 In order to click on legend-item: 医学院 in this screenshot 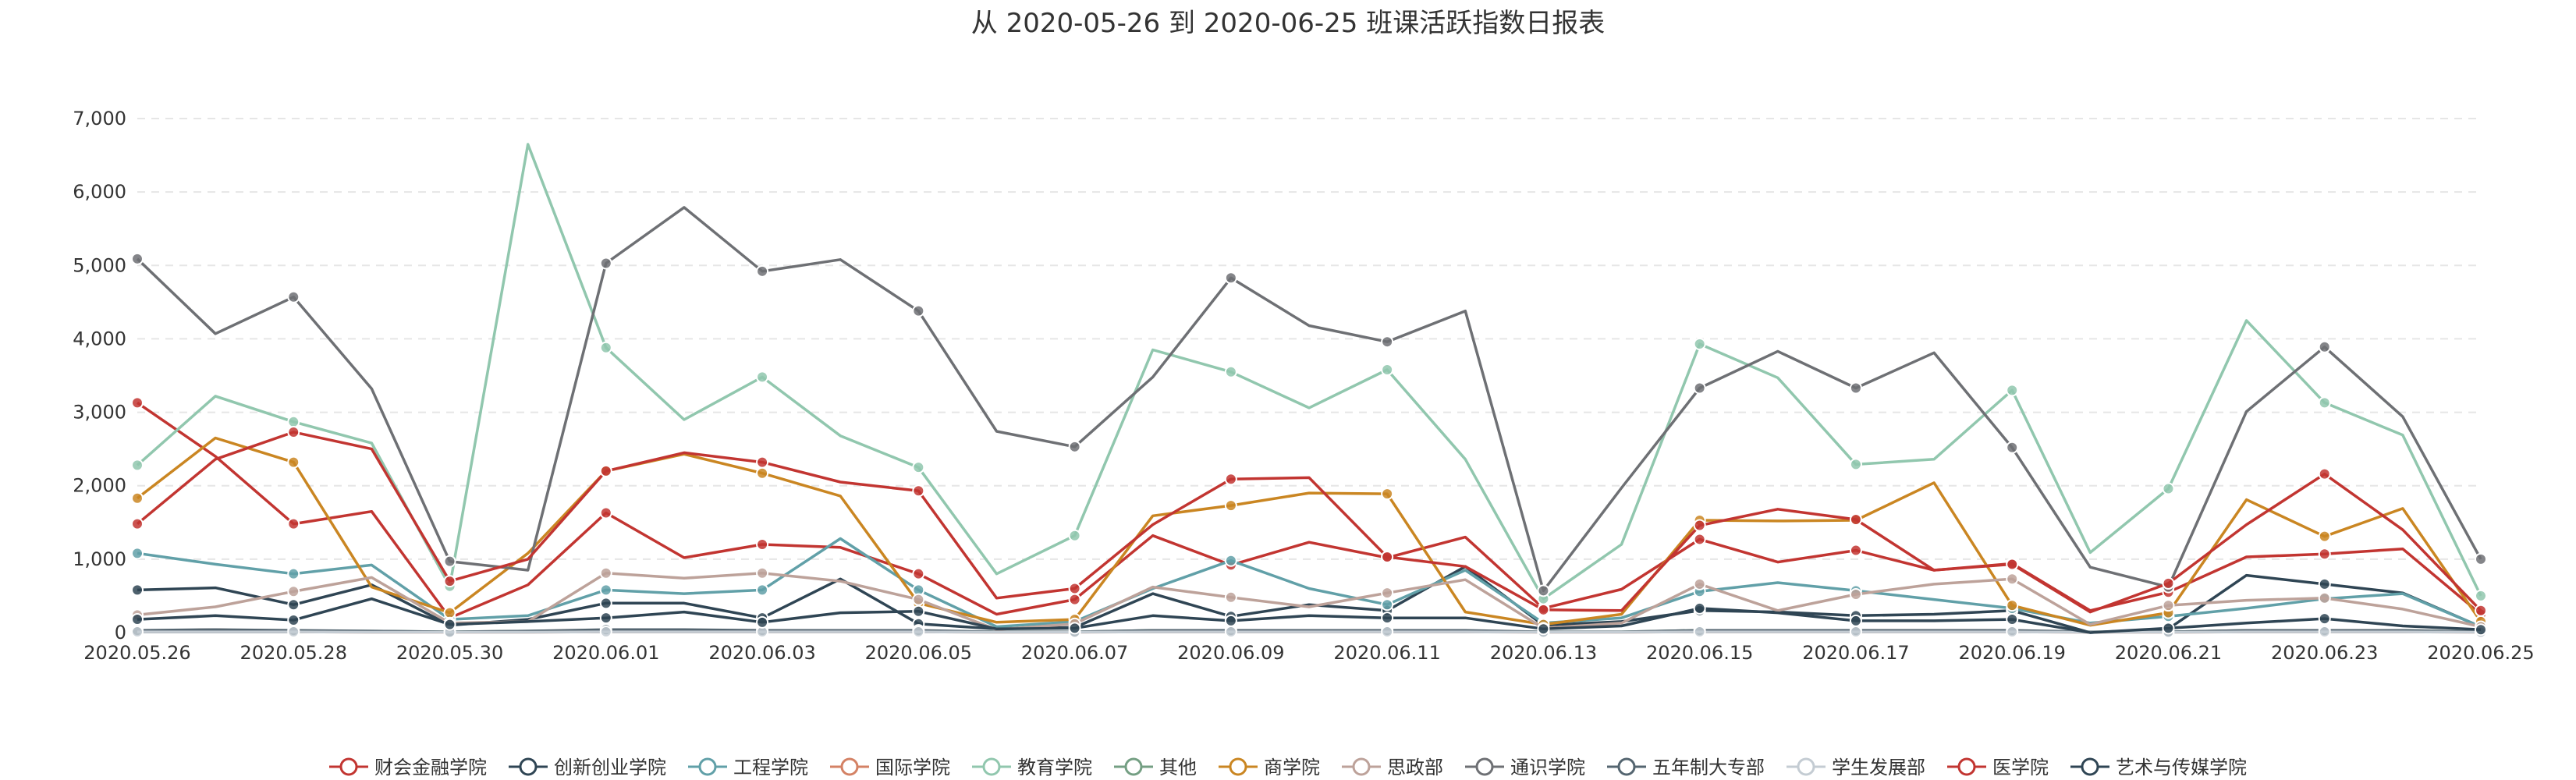, I will do `click(1998, 767)`.